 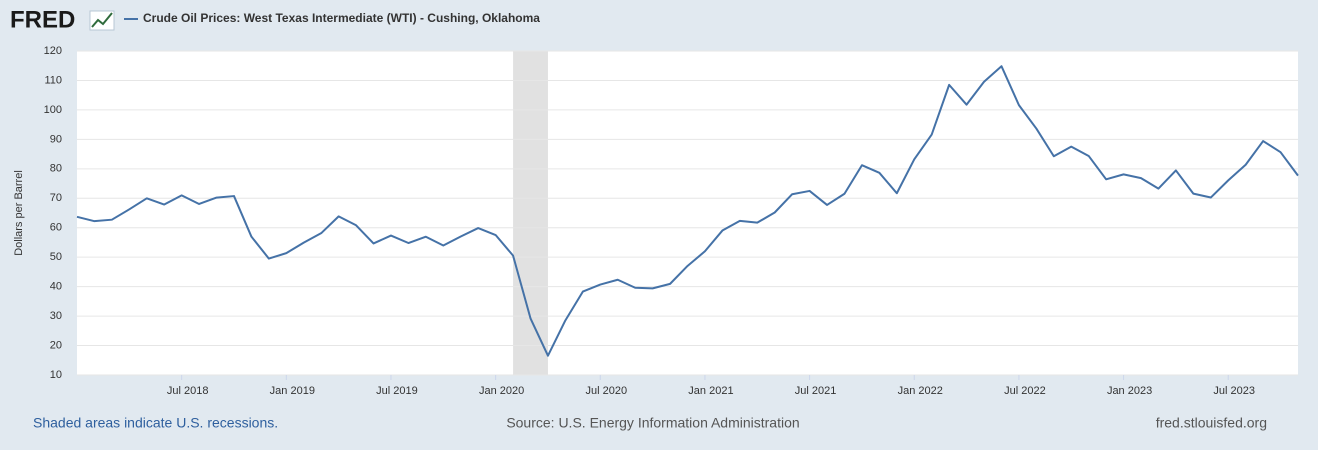 I want to click on x-tick-label: Jul 2023, so click(x=1234, y=391).